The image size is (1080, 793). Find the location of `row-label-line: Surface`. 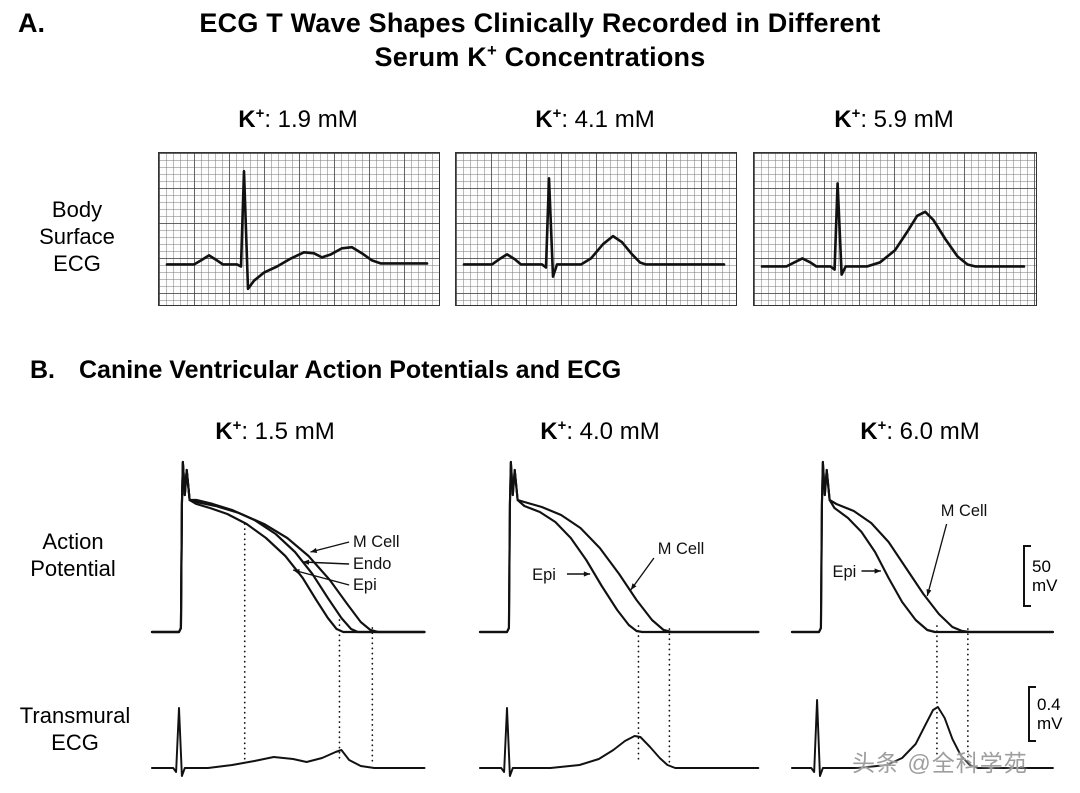

row-label-line: Surface is located at coordinates (77, 236).